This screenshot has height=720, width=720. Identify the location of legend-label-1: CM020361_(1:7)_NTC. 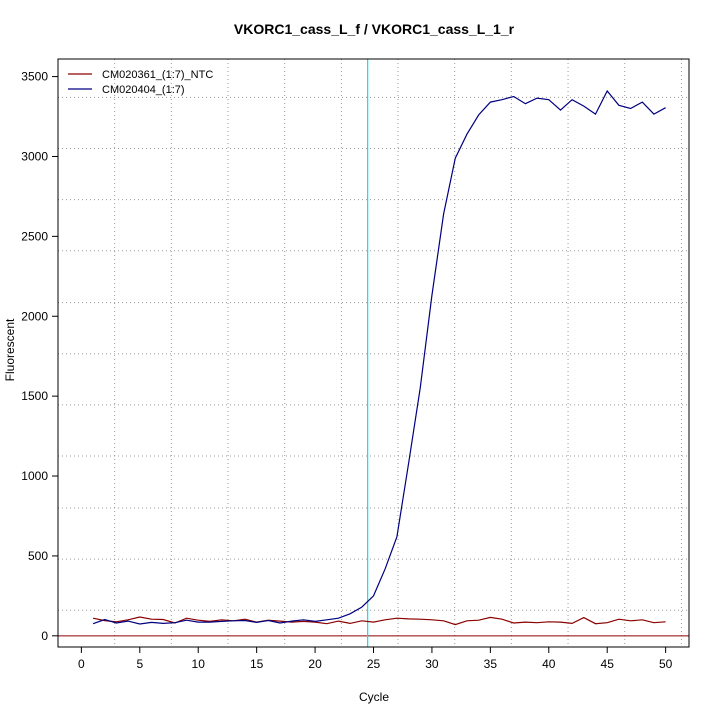
(157, 75).